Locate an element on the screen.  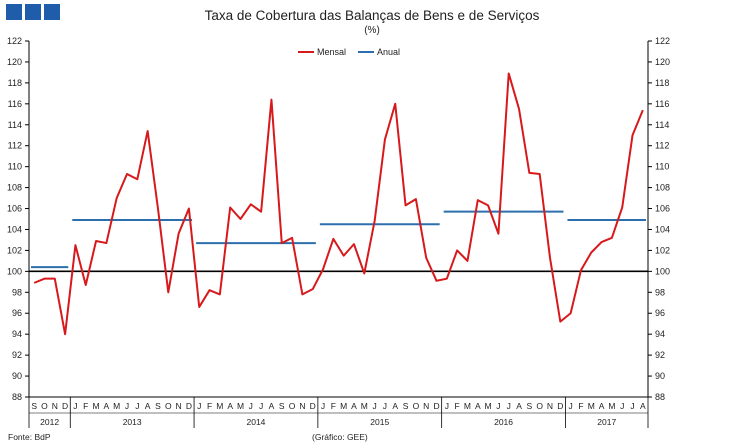
year-label: 2014 is located at coordinates (256, 422).